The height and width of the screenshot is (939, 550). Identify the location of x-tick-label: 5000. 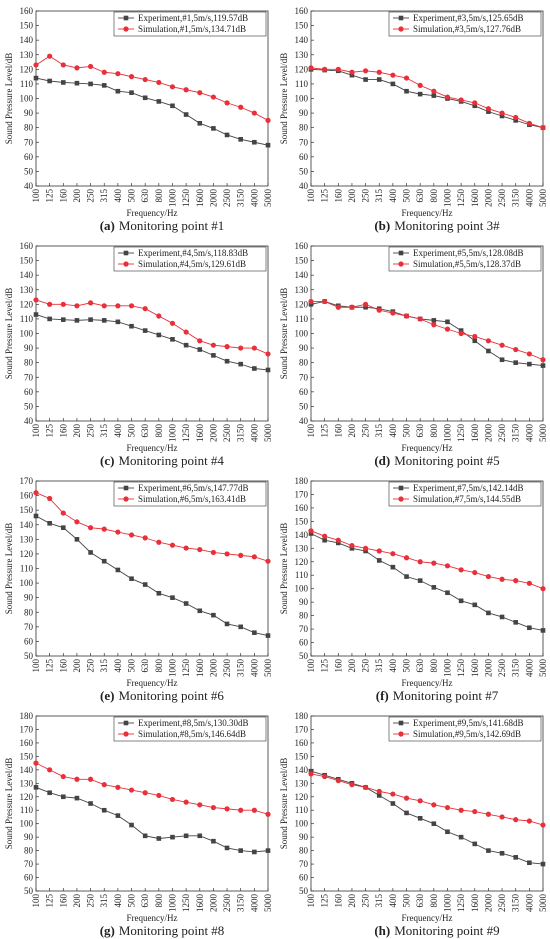
(268, 903).